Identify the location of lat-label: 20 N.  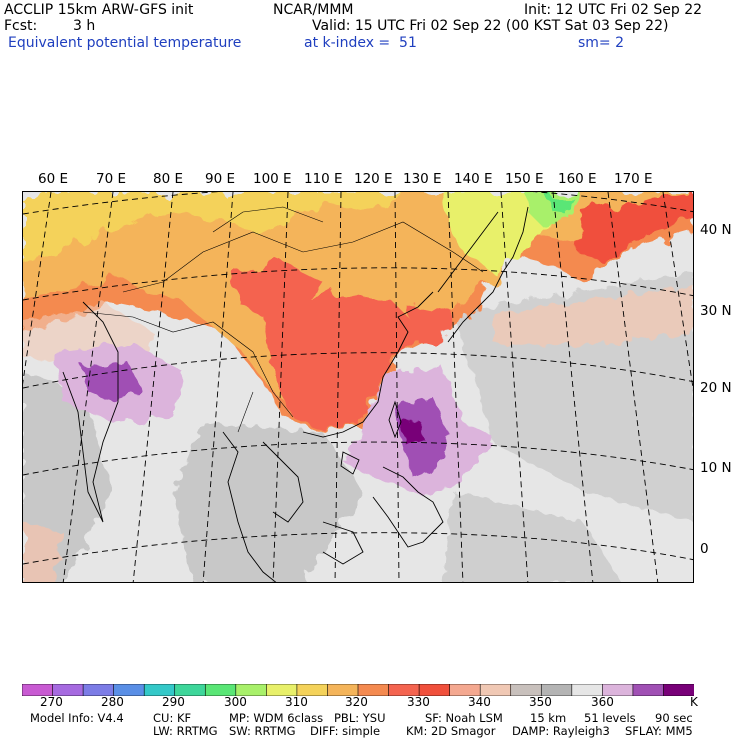
(716, 388).